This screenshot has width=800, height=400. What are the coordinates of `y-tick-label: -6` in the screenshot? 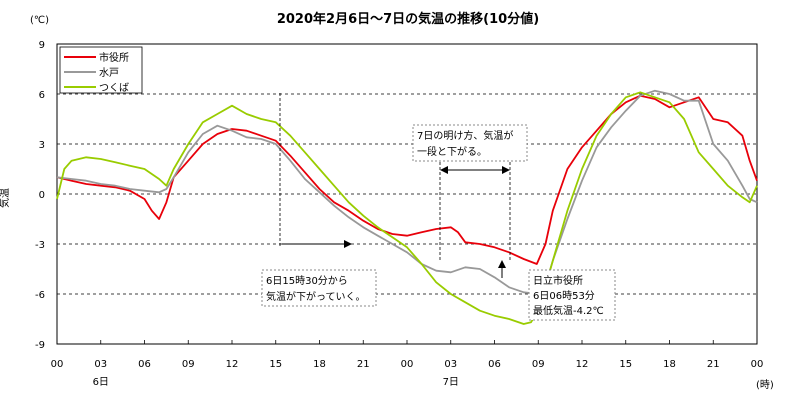 It's located at (40, 295).